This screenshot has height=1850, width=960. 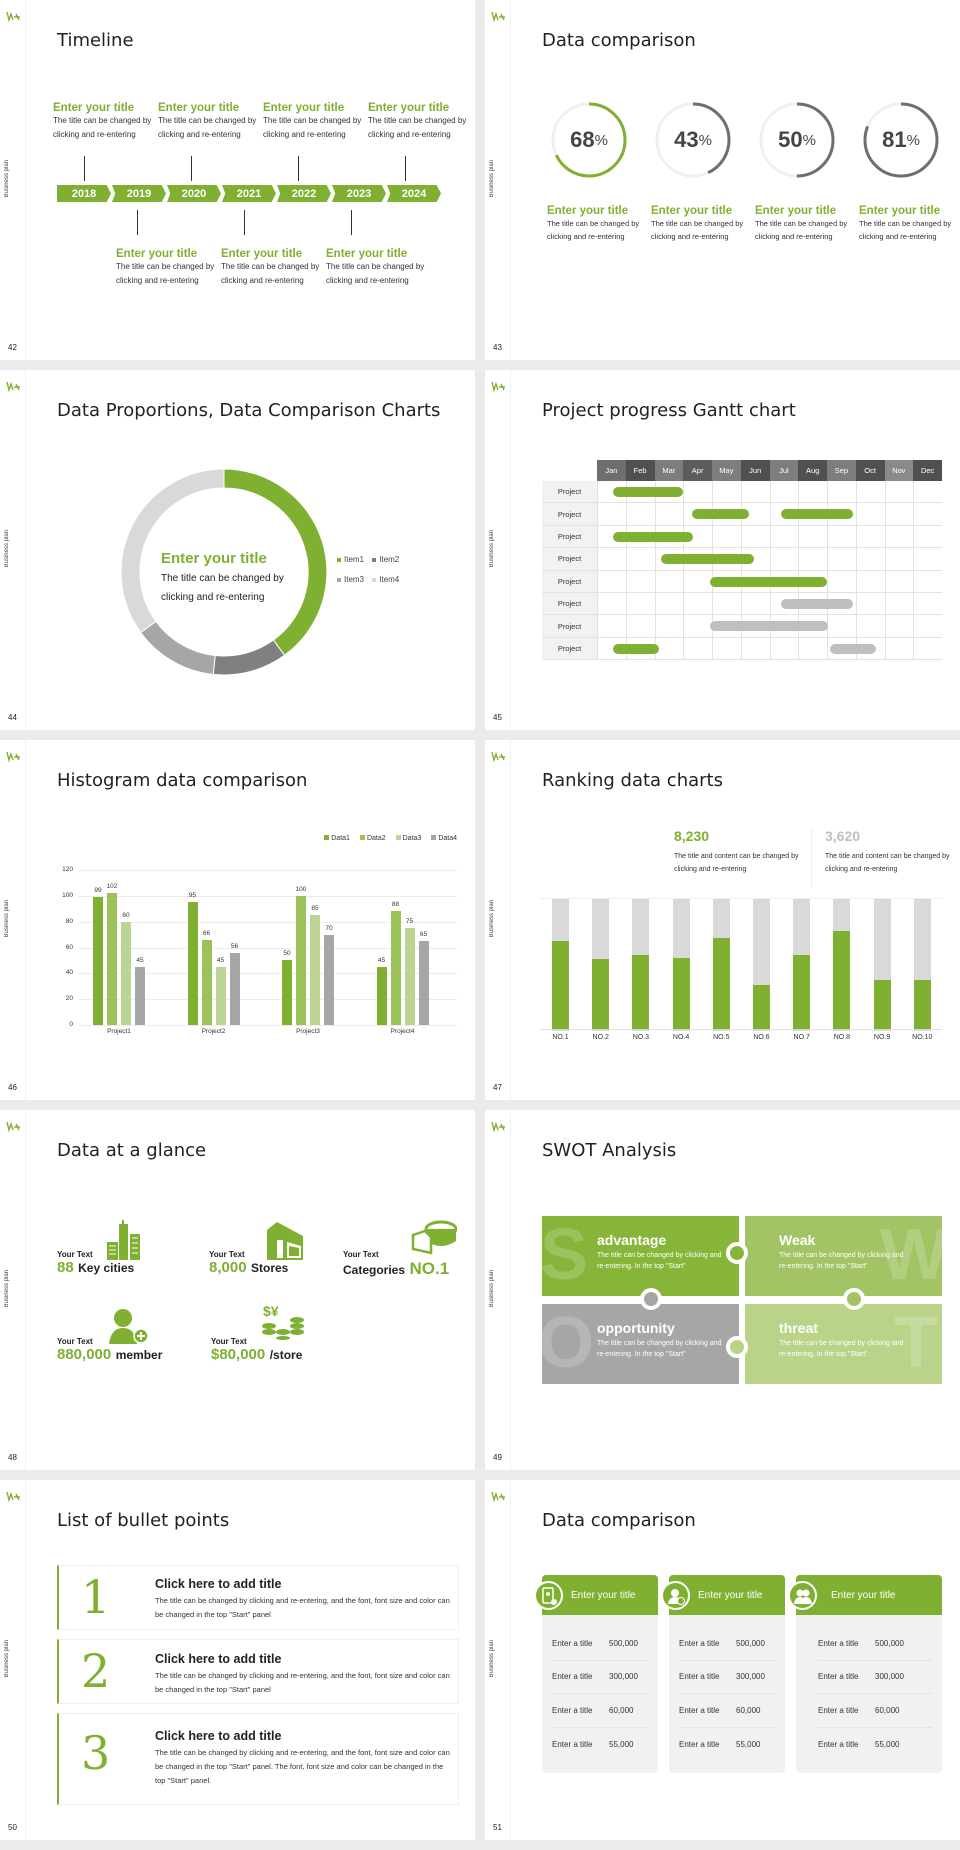 I want to click on legend-item: Data2, so click(x=372, y=838).